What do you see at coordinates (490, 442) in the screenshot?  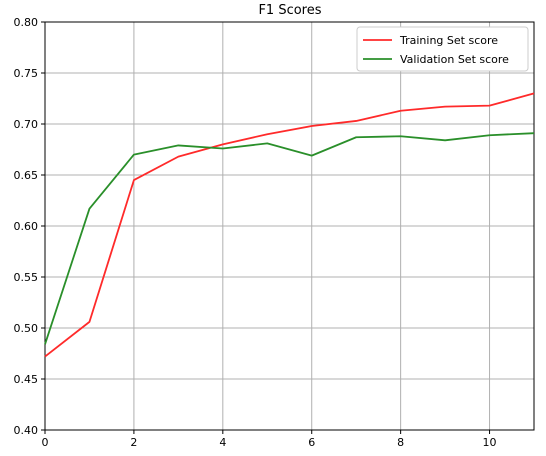 I see `x-tick-label: 10` at bounding box center [490, 442].